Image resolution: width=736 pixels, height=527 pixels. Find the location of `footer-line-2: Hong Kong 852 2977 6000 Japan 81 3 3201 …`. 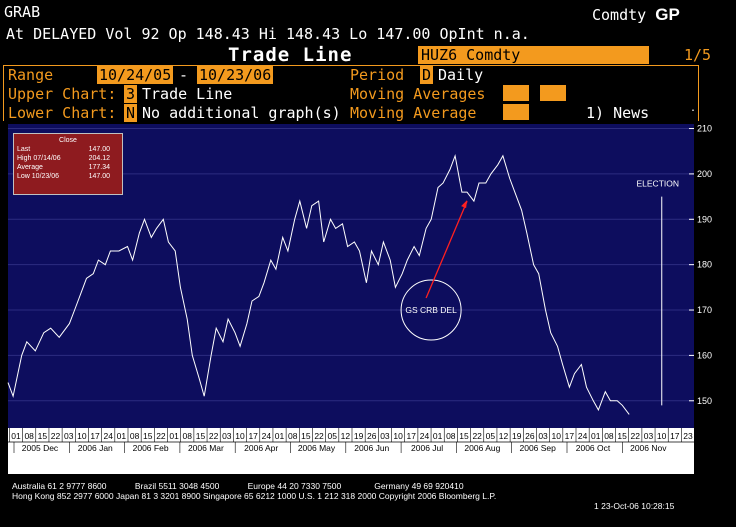

footer-line-2: Hong Kong 852 2977 6000 Japan 81 3 3201 … is located at coordinates (254, 496).